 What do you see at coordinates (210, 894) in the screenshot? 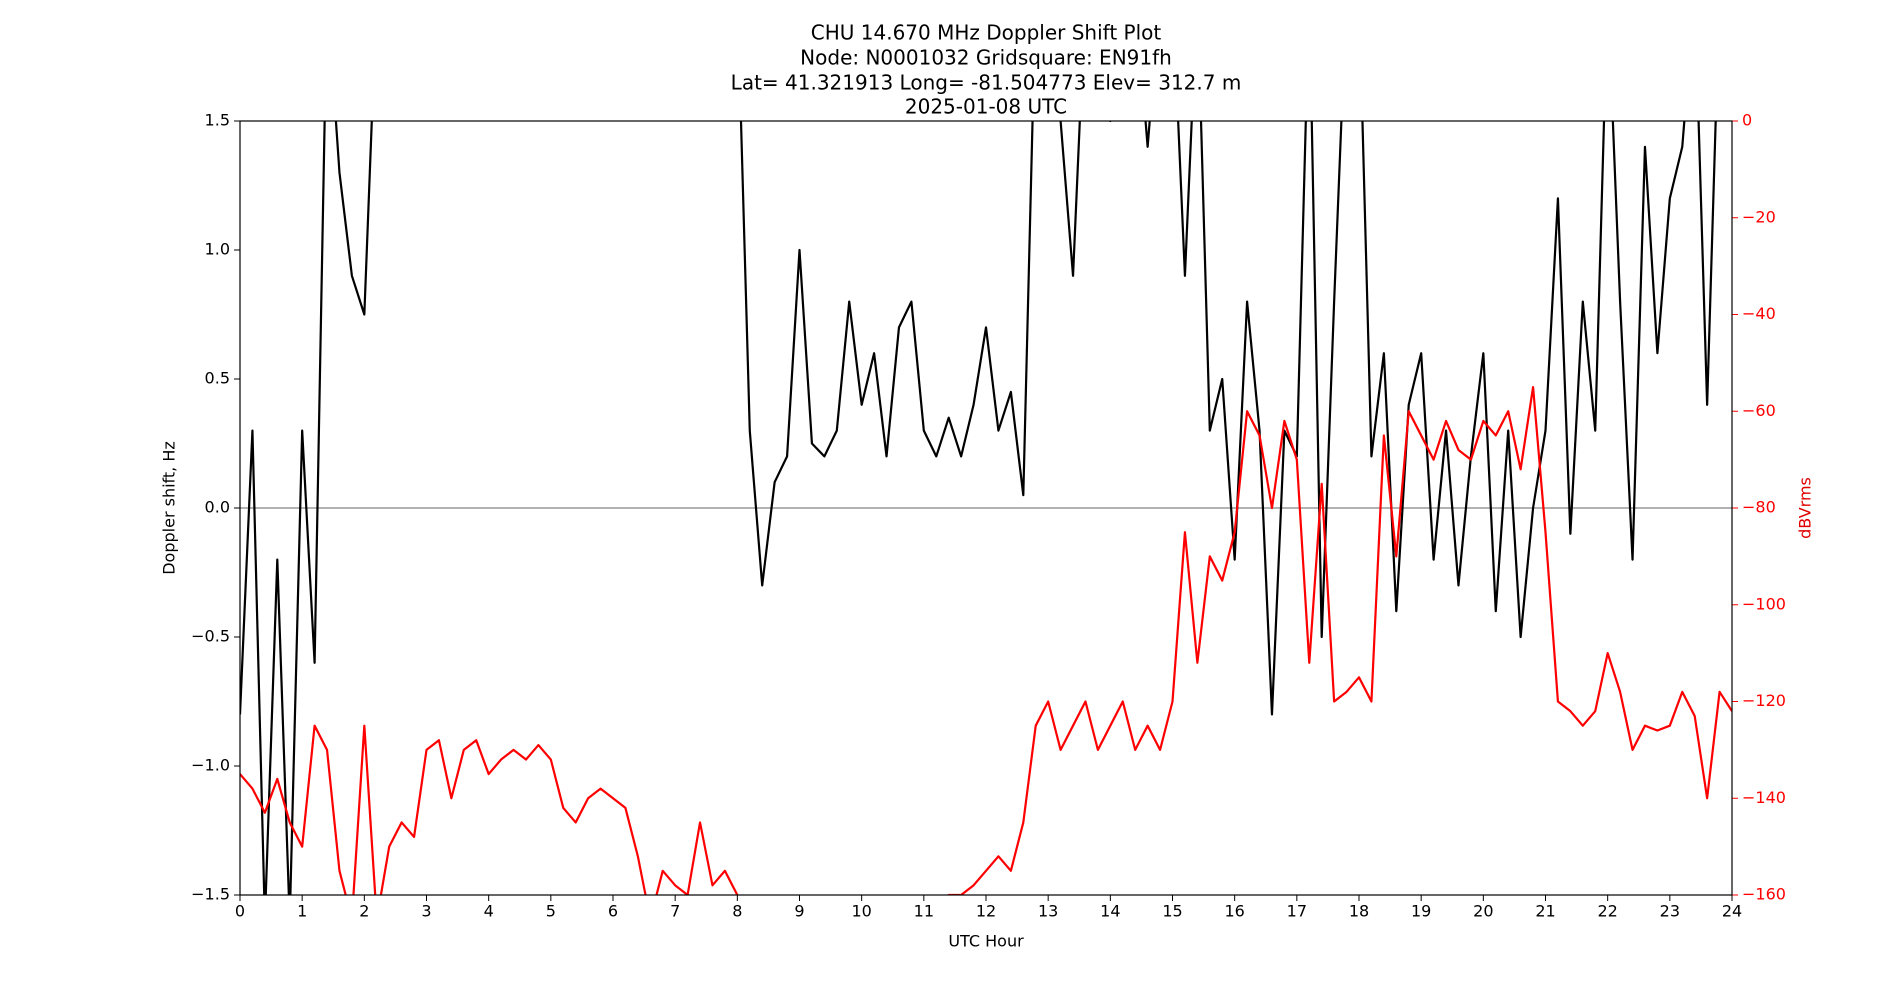
I see `y-tick-label: −1.5` at bounding box center [210, 894].